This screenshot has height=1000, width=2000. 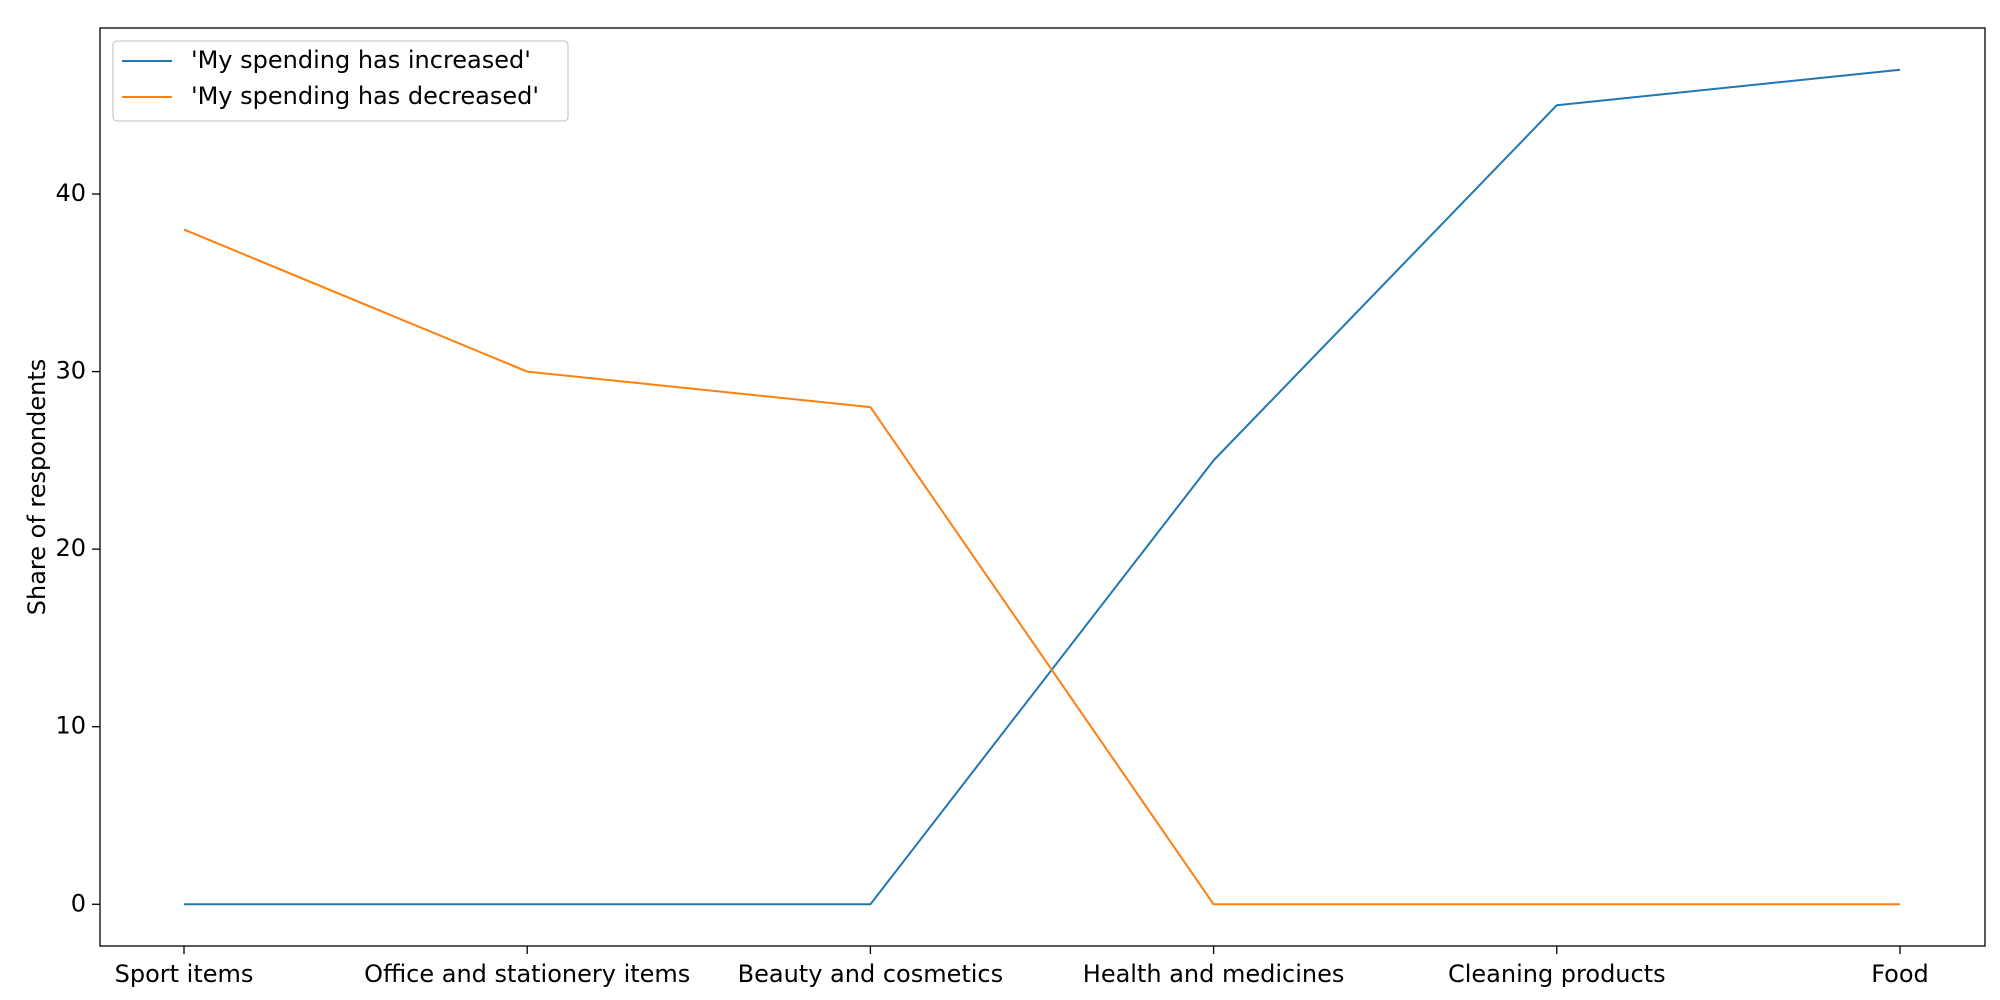 What do you see at coordinates (1214, 974) in the screenshot?
I see `x-tick-label-health-and-medicines: Health and medicines` at bounding box center [1214, 974].